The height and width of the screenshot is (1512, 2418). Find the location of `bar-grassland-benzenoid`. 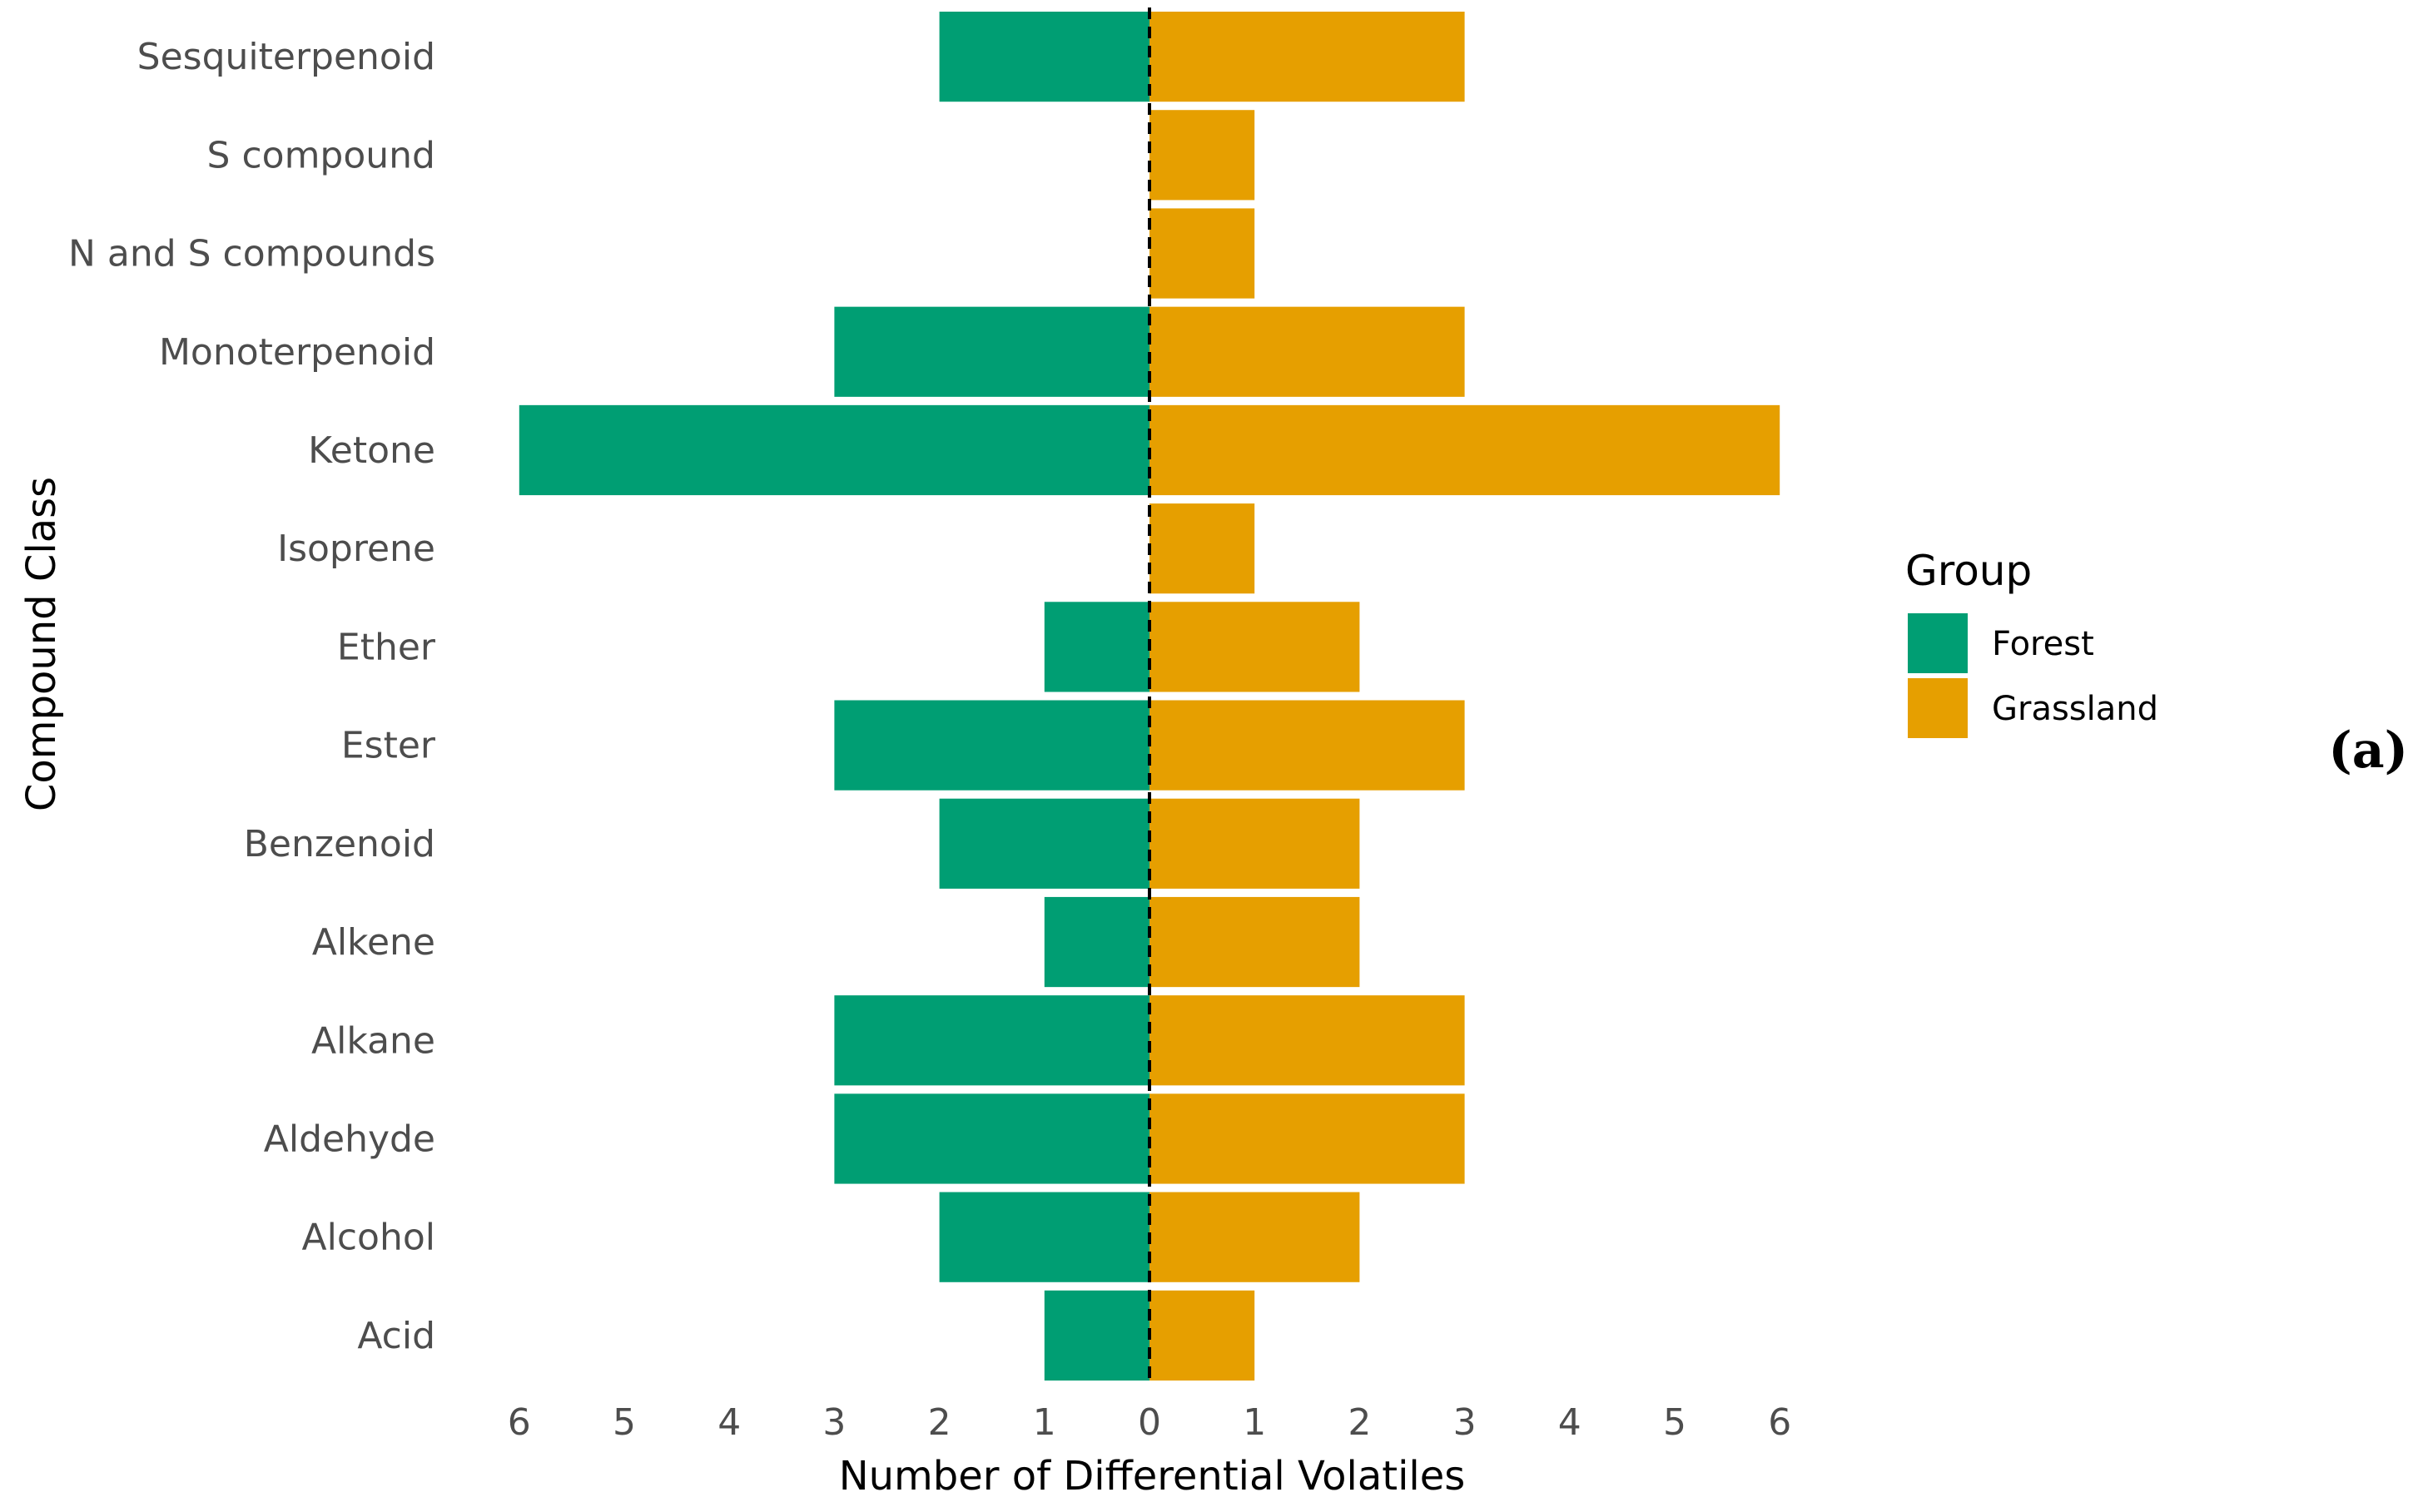

bar-grassland-benzenoid is located at coordinates (1254, 843).